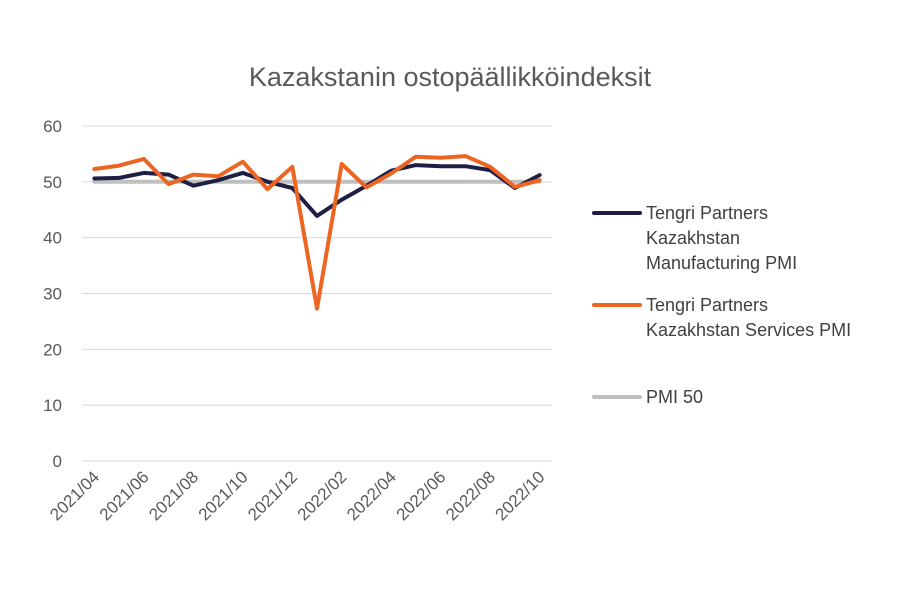  I want to click on x-tick-label: 2022/04, so click(371, 495).